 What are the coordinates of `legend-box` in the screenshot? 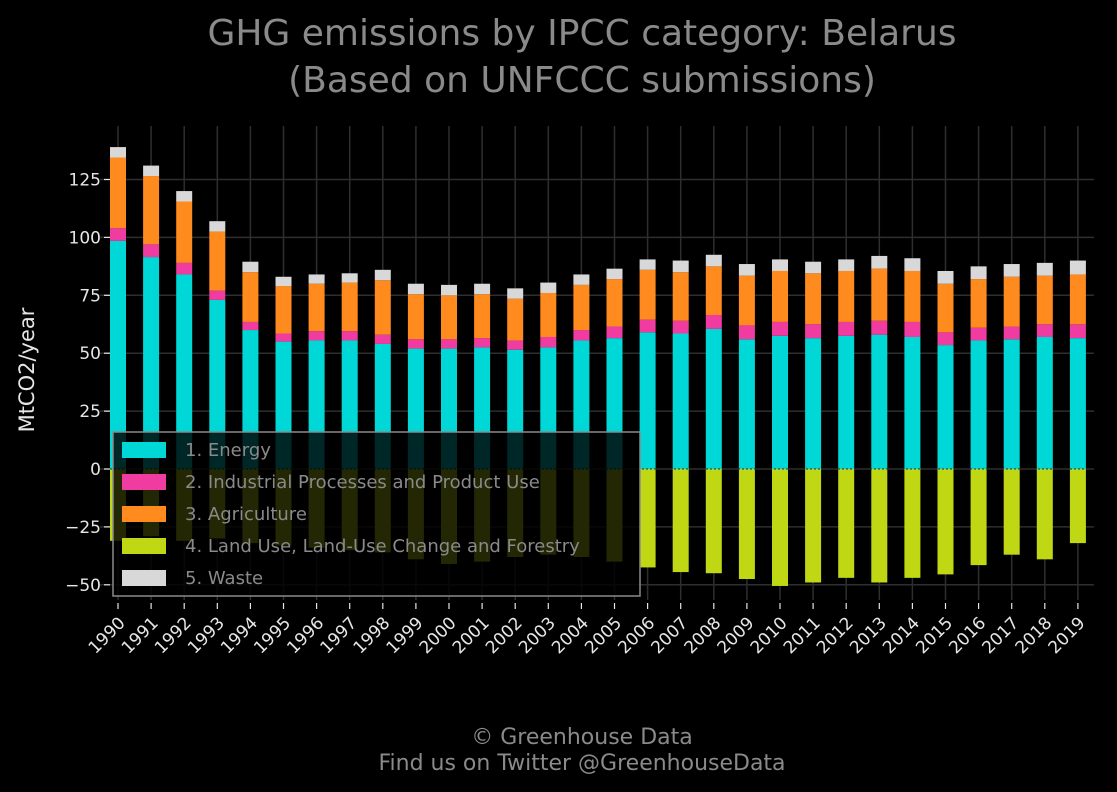 It's located at (376, 514).